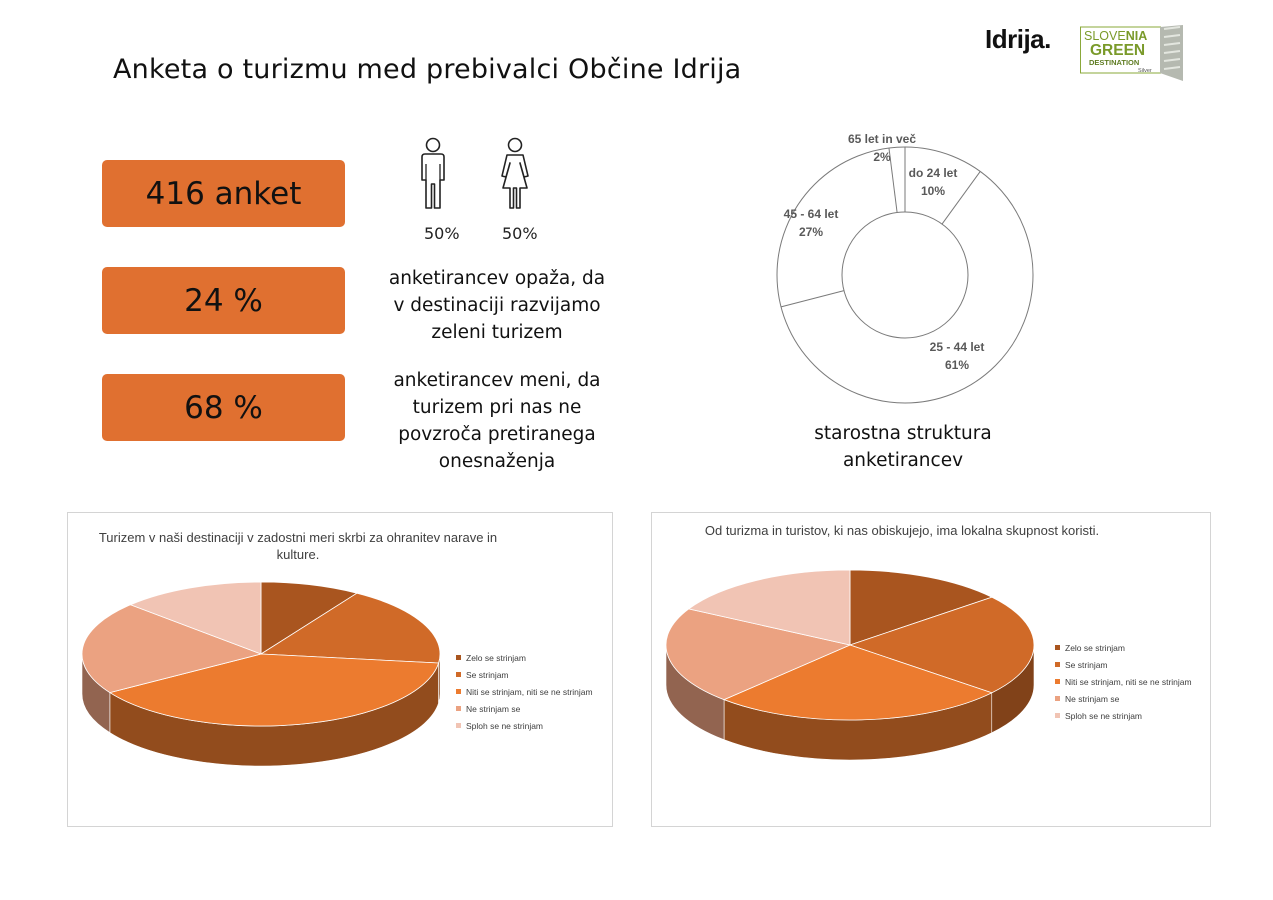 This screenshot has width=1273, height=900. Describe the element at coordinates (903, 447) in the screenshot. I see `donut-caption: starostna struktura anketirancev` at that location.